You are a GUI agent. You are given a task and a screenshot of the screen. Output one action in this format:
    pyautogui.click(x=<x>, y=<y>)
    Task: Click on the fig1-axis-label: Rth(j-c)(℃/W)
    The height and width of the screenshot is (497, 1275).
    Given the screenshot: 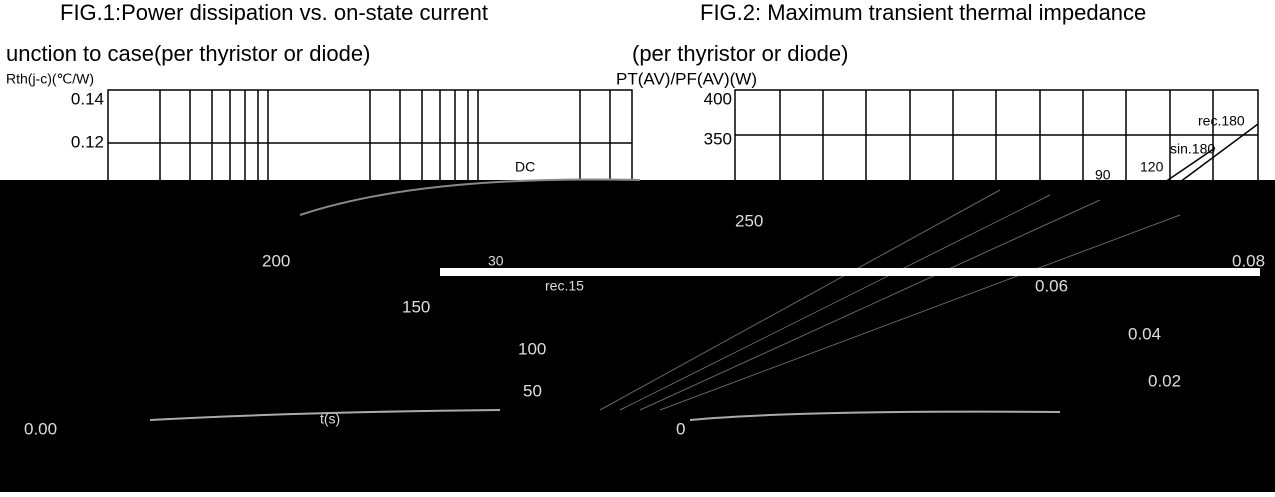 What is the action you would take?
    pyautogui.click(x=50, y=79)
    